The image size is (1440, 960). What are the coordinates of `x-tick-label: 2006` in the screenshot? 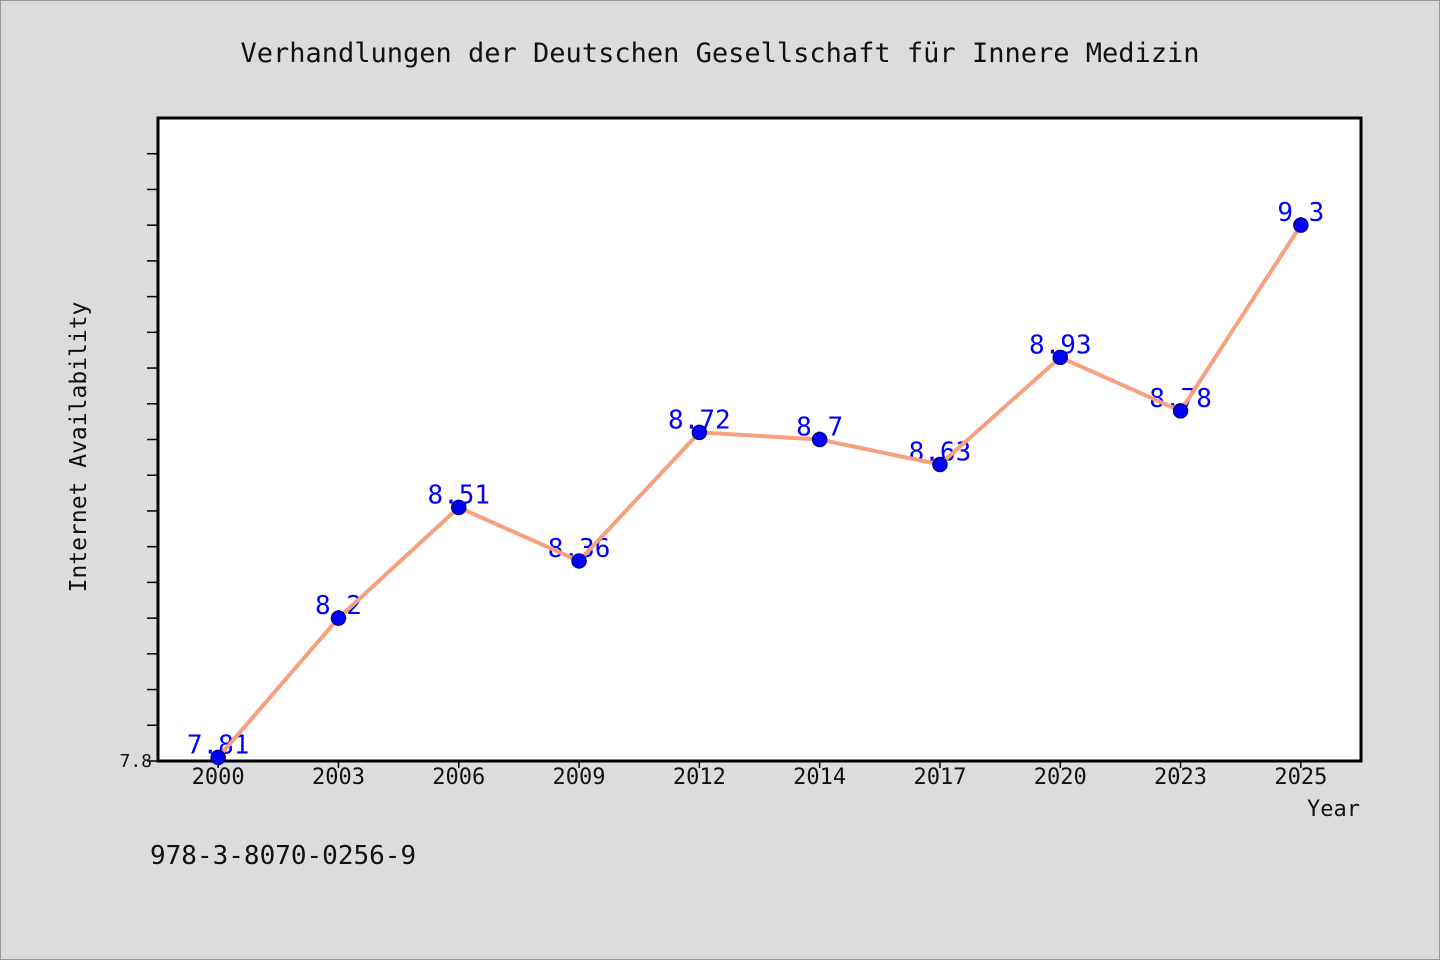 It's located at (458, 777).